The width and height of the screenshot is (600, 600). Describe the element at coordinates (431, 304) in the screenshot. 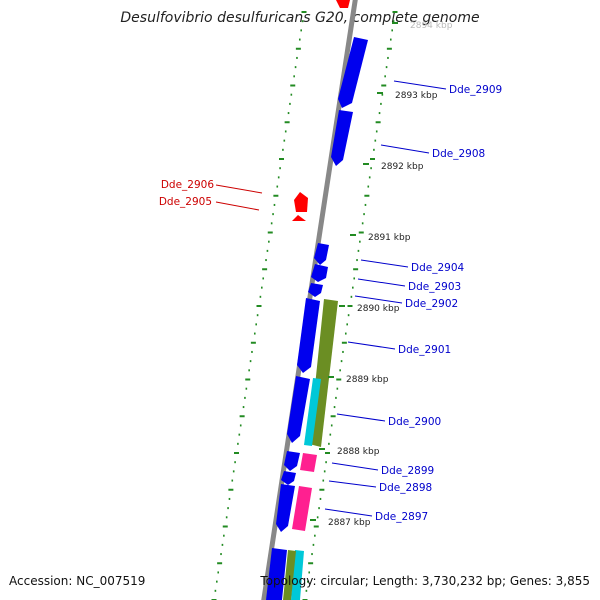

I see `gene-label-dde-2902: Dde_2902` at that location.